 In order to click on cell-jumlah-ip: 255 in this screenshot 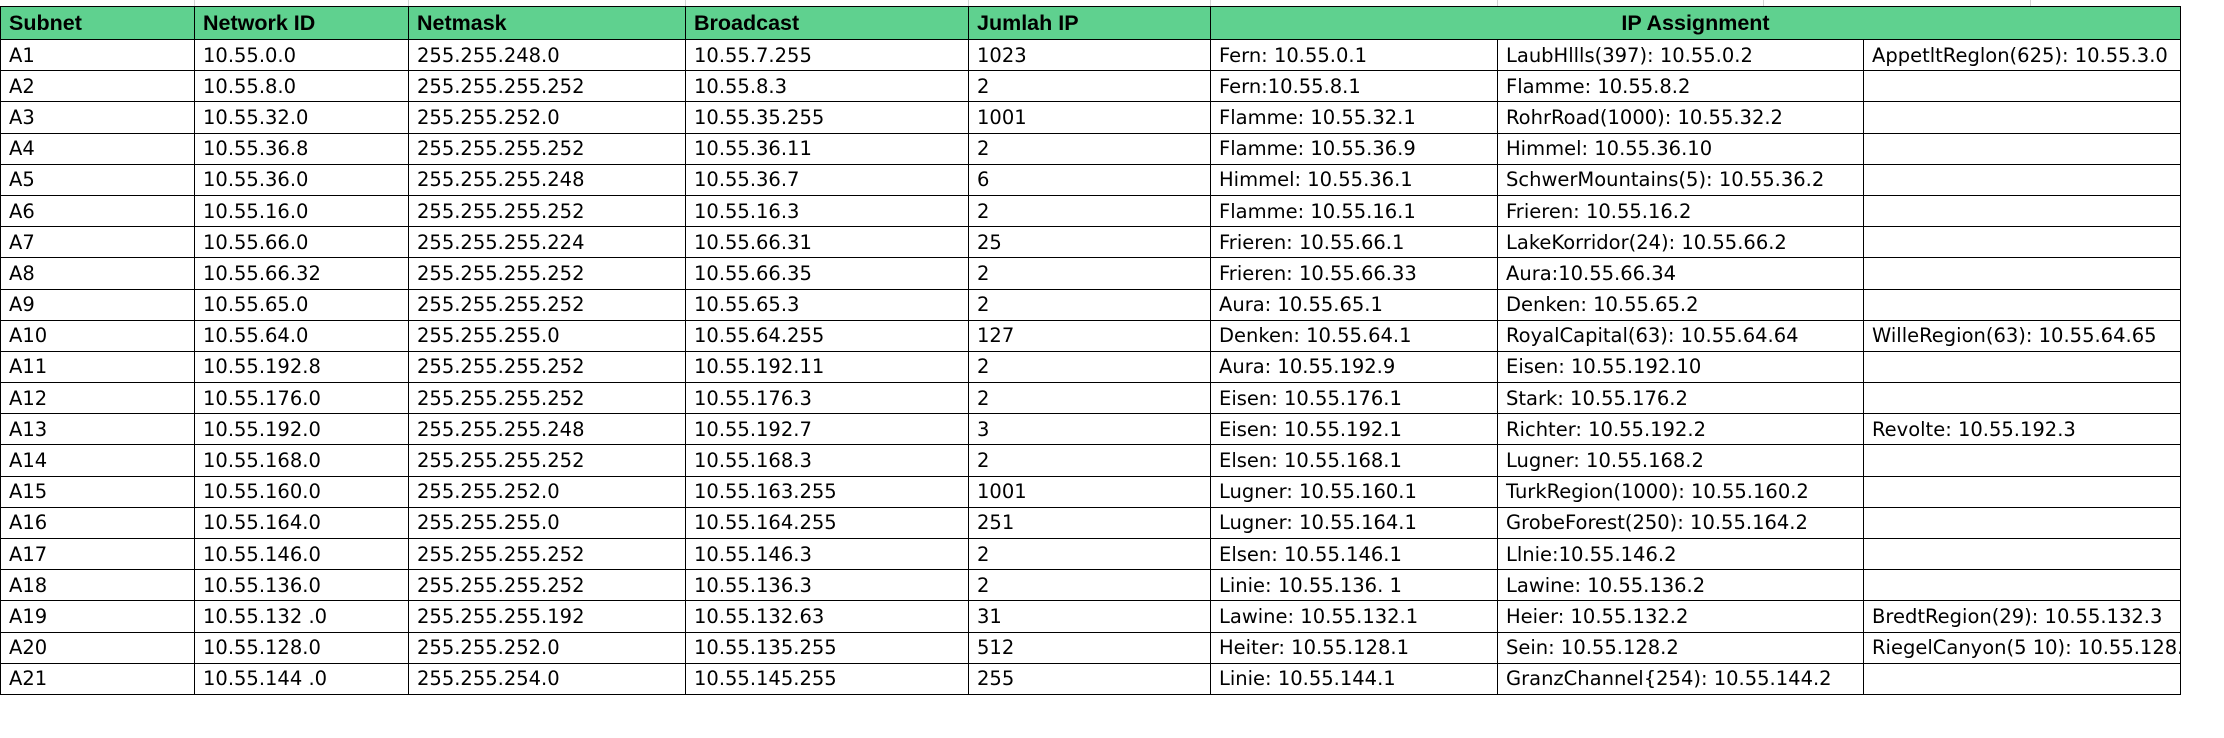, I will do `click(1089, 678)`.